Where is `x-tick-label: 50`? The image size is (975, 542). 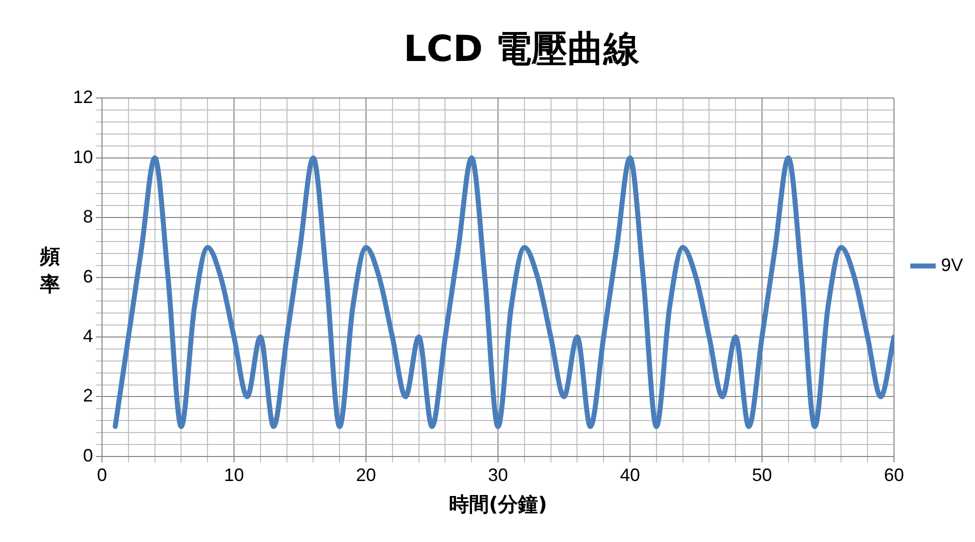 x-tick-label: 50 is located at coordinates (762, 475).